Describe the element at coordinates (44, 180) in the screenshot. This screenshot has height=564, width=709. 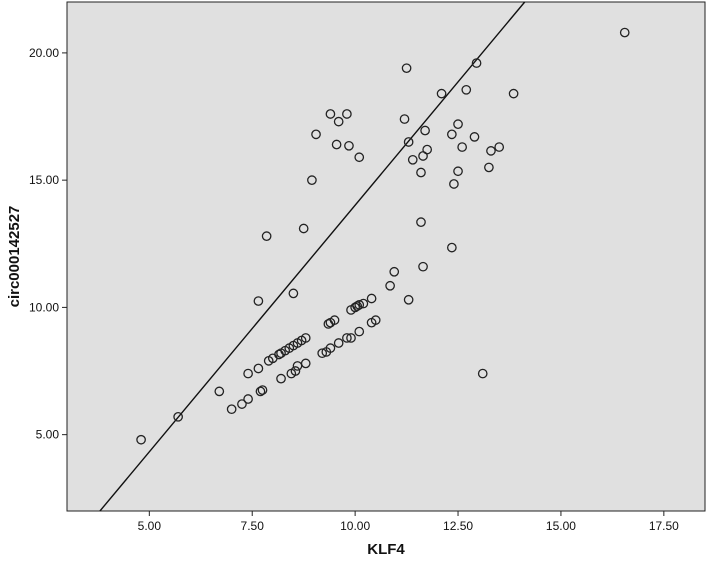
I see `y-tick-label: 15.00` at that location.